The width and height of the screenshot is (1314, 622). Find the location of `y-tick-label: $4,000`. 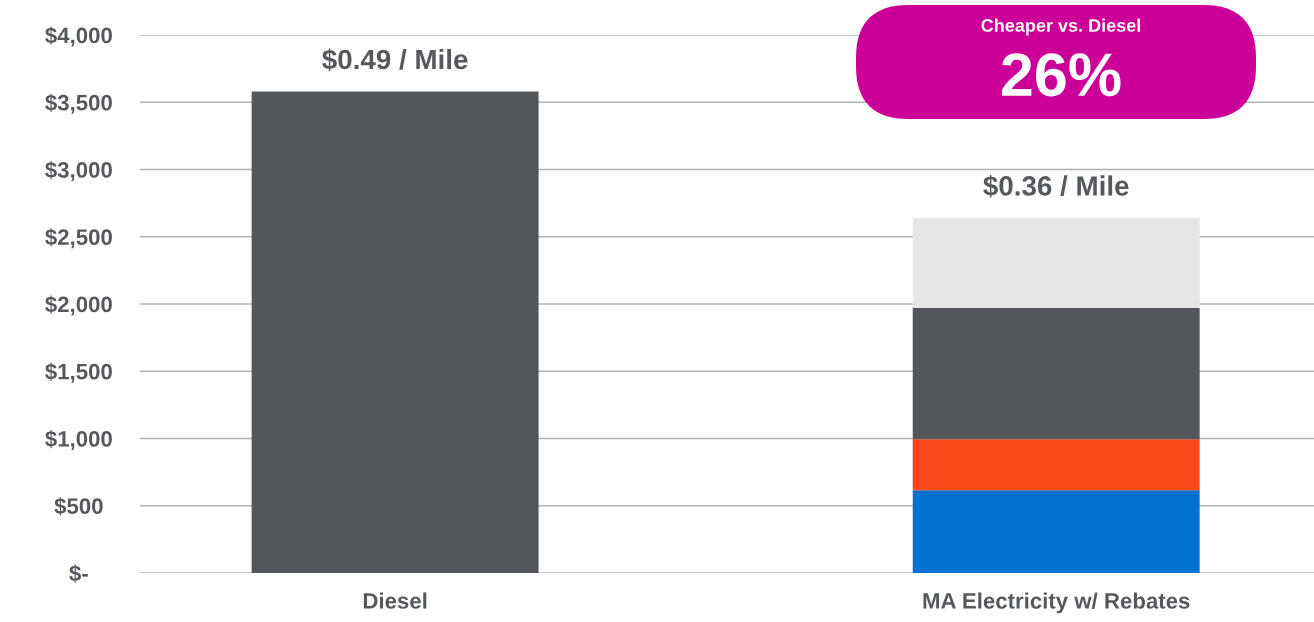

y-tick-label: $4,000 is located at coordinates (78, 36).